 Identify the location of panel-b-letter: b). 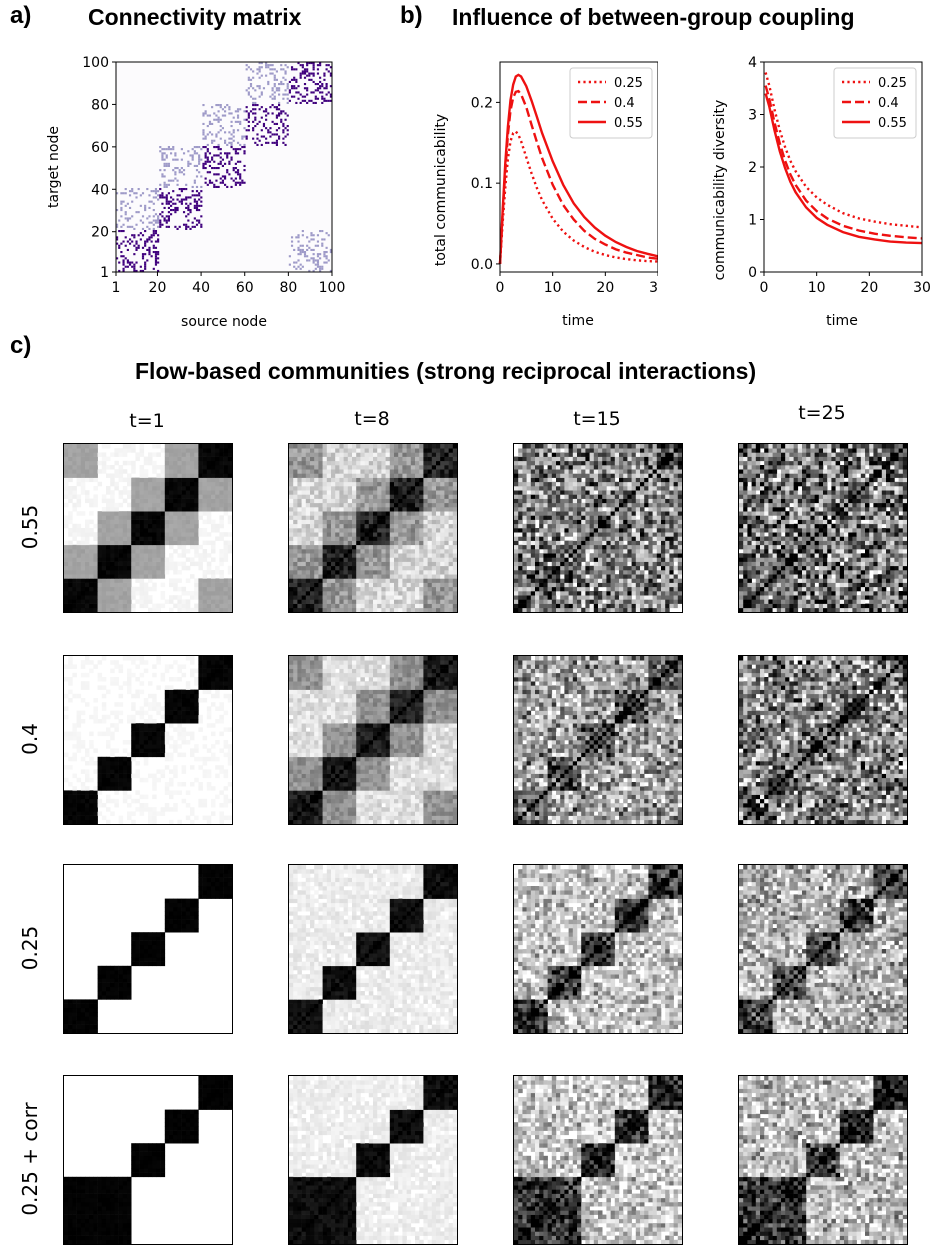
(411, 16).